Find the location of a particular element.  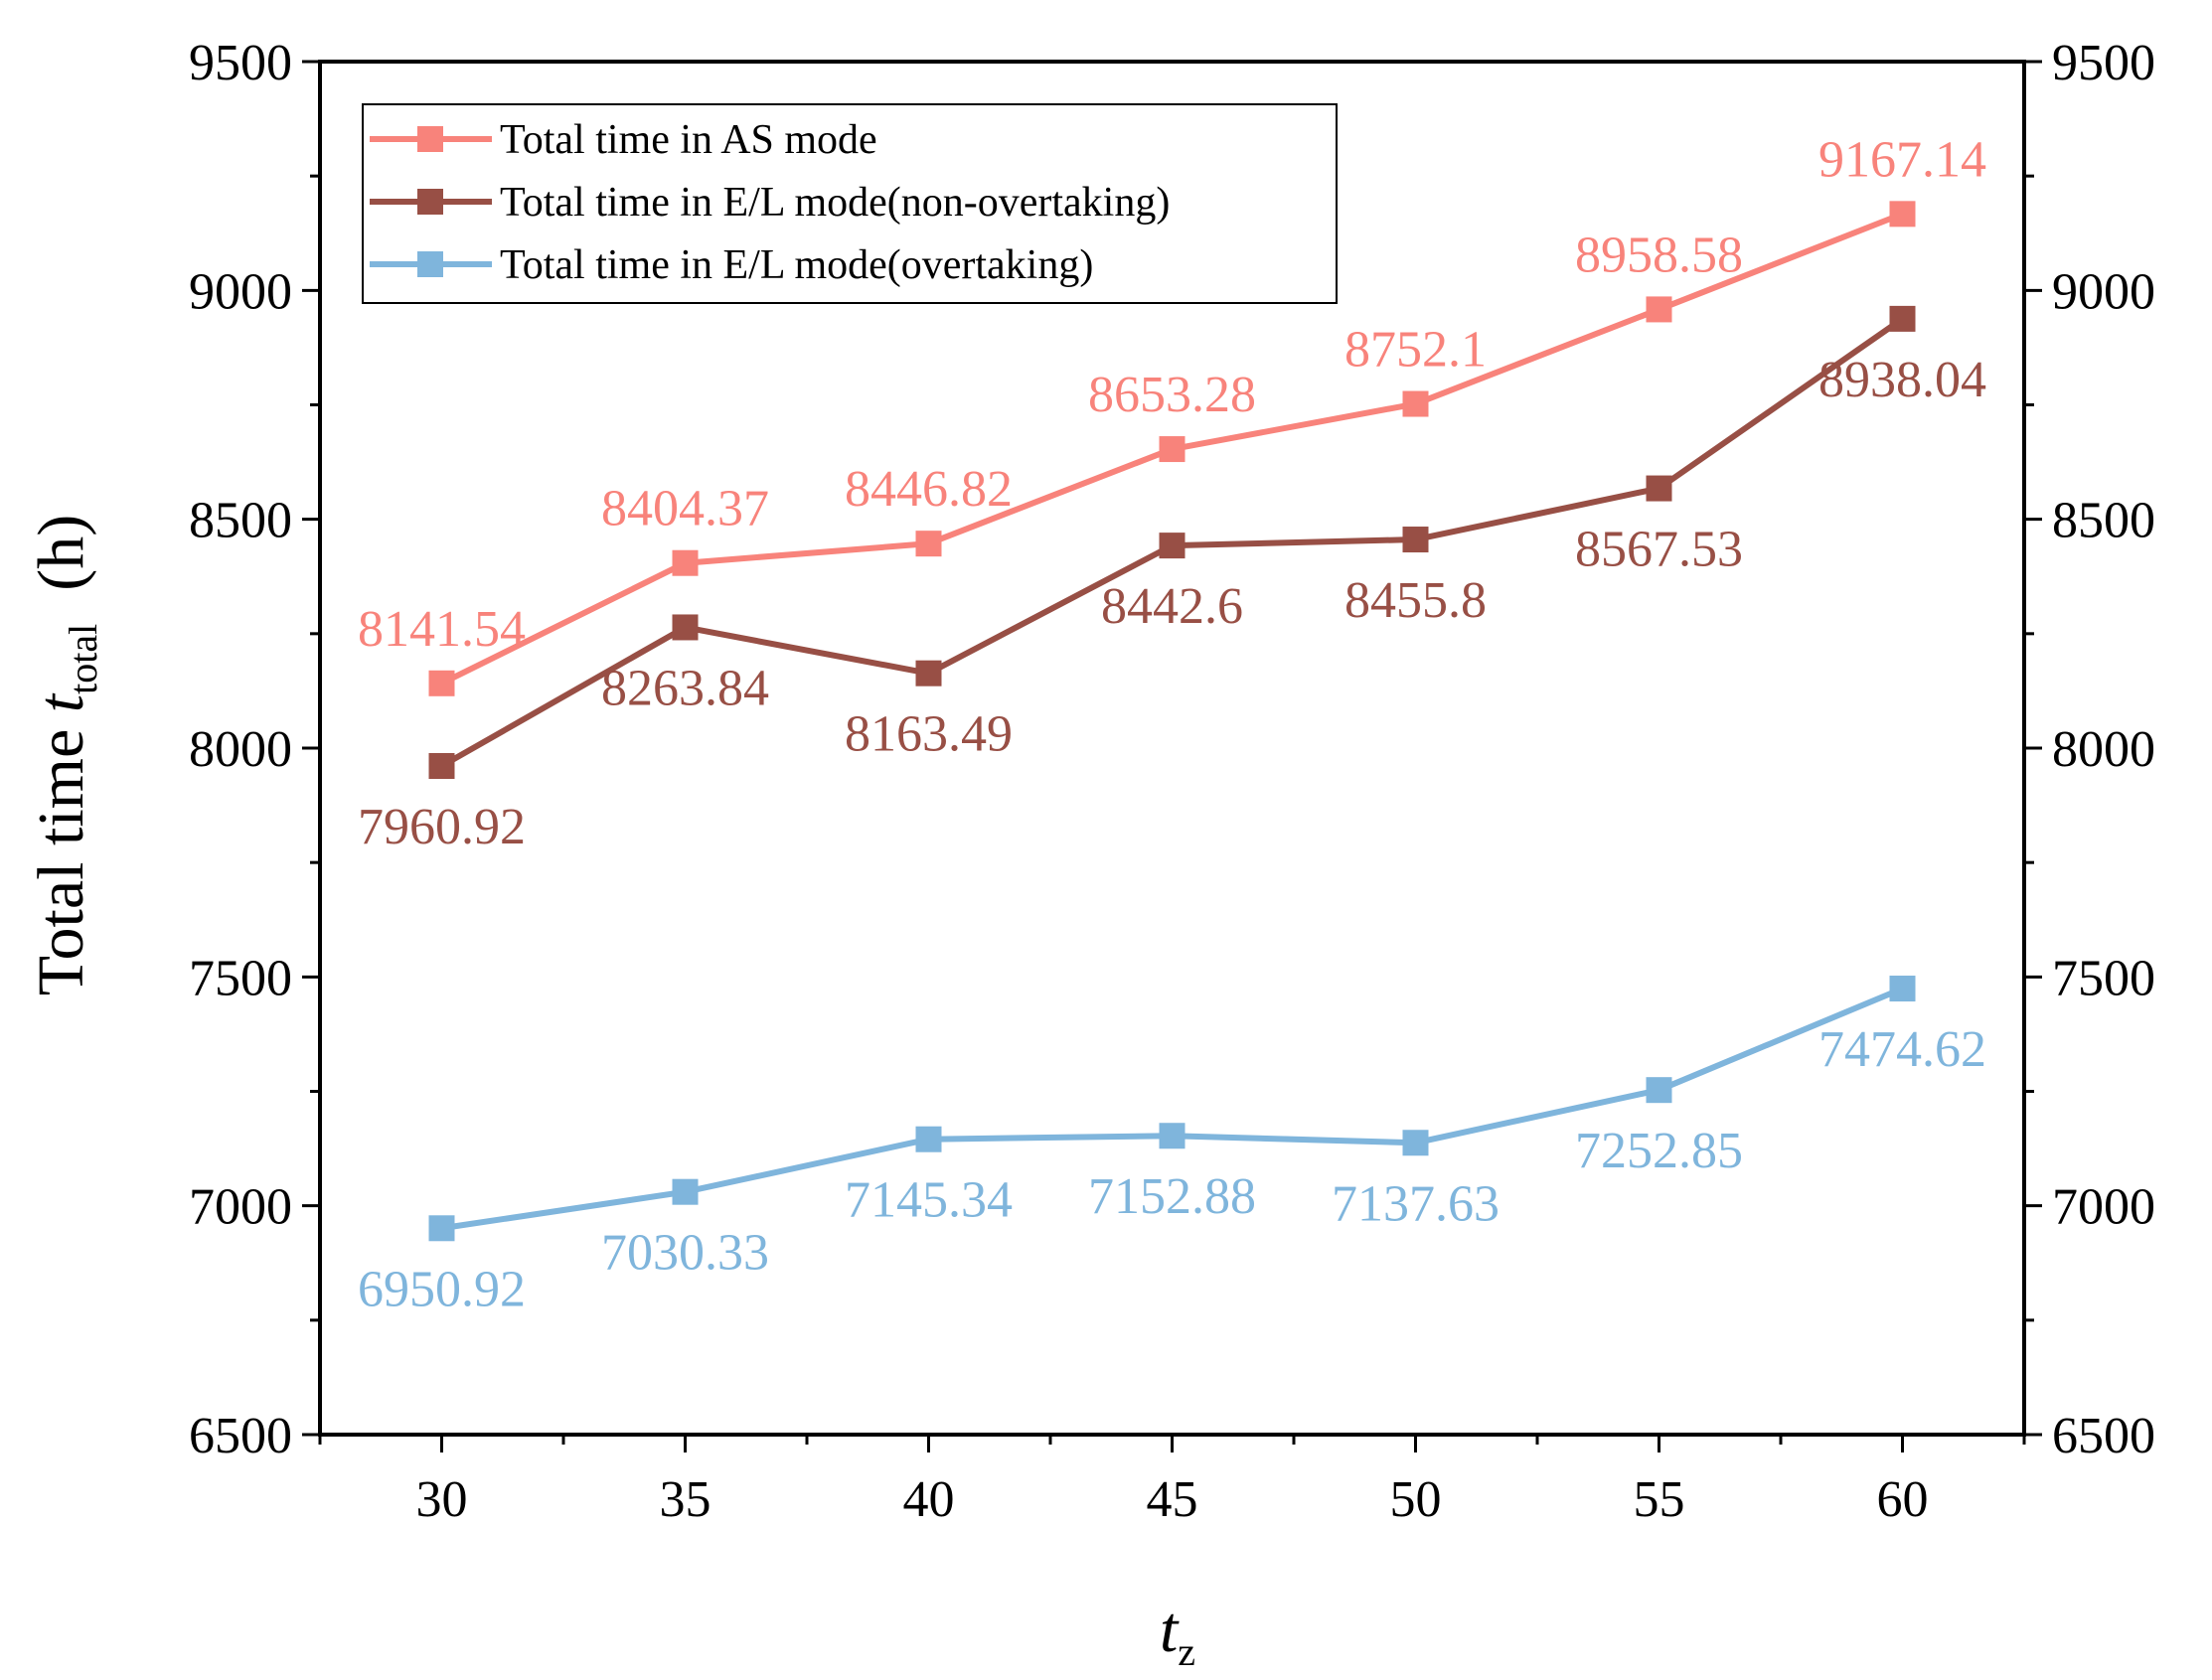

series-1-data-label: 8752.1 is located at coordinates (1415, 350).